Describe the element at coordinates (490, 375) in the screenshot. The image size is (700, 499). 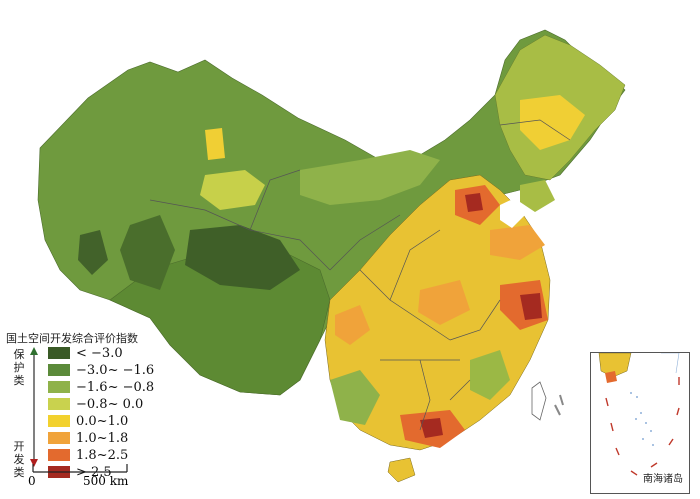
I see `region-fujian-green` at that location.